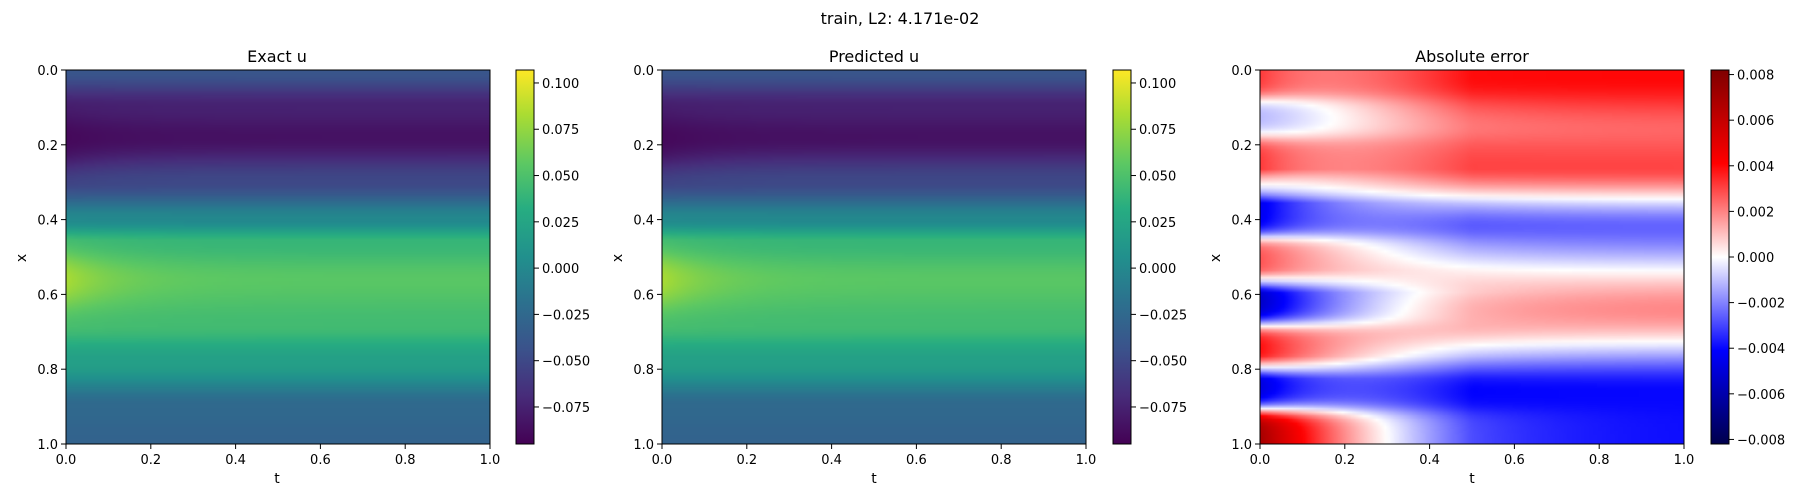  What do you see at coordinates (1761, 349) in the screenshot?
I see `colorbar-tick-label: −0.004` at bounding box center [1761, 349].